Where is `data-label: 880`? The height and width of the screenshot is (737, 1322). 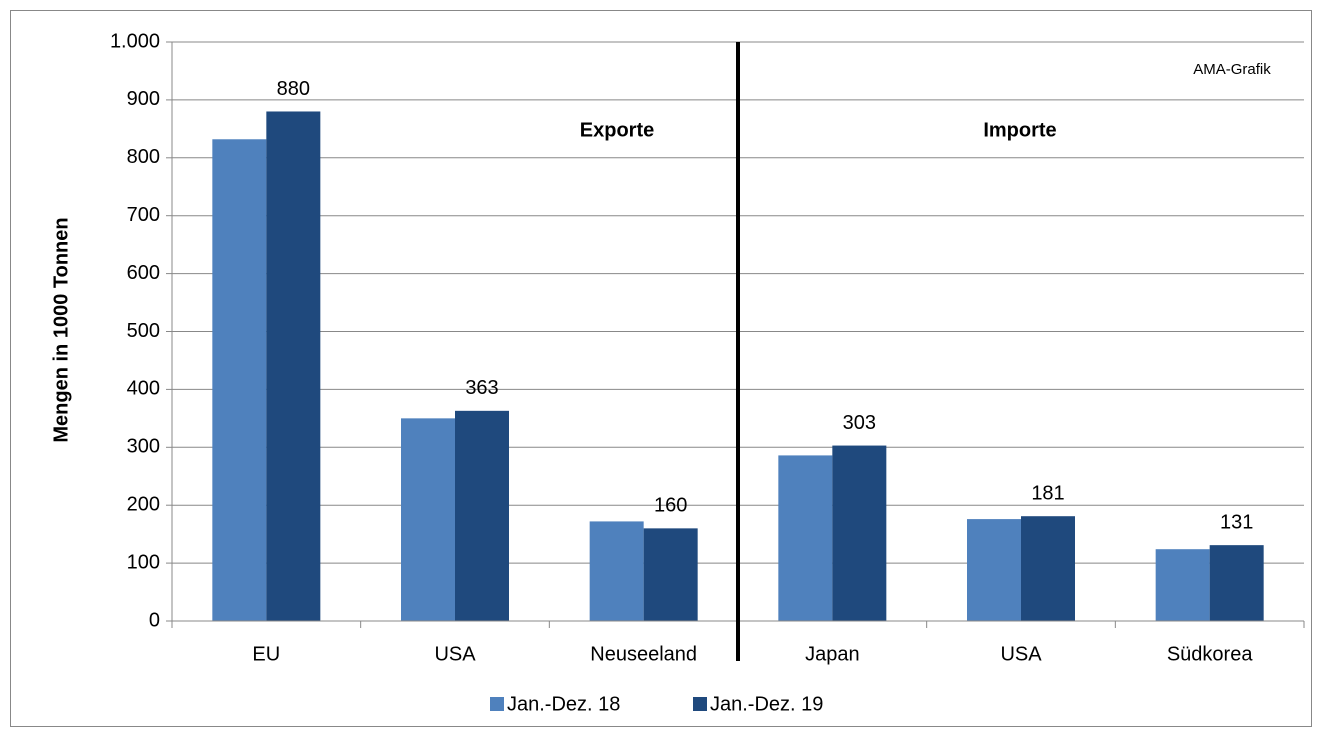
data-label: 880 is located at coordinates (293, 89).